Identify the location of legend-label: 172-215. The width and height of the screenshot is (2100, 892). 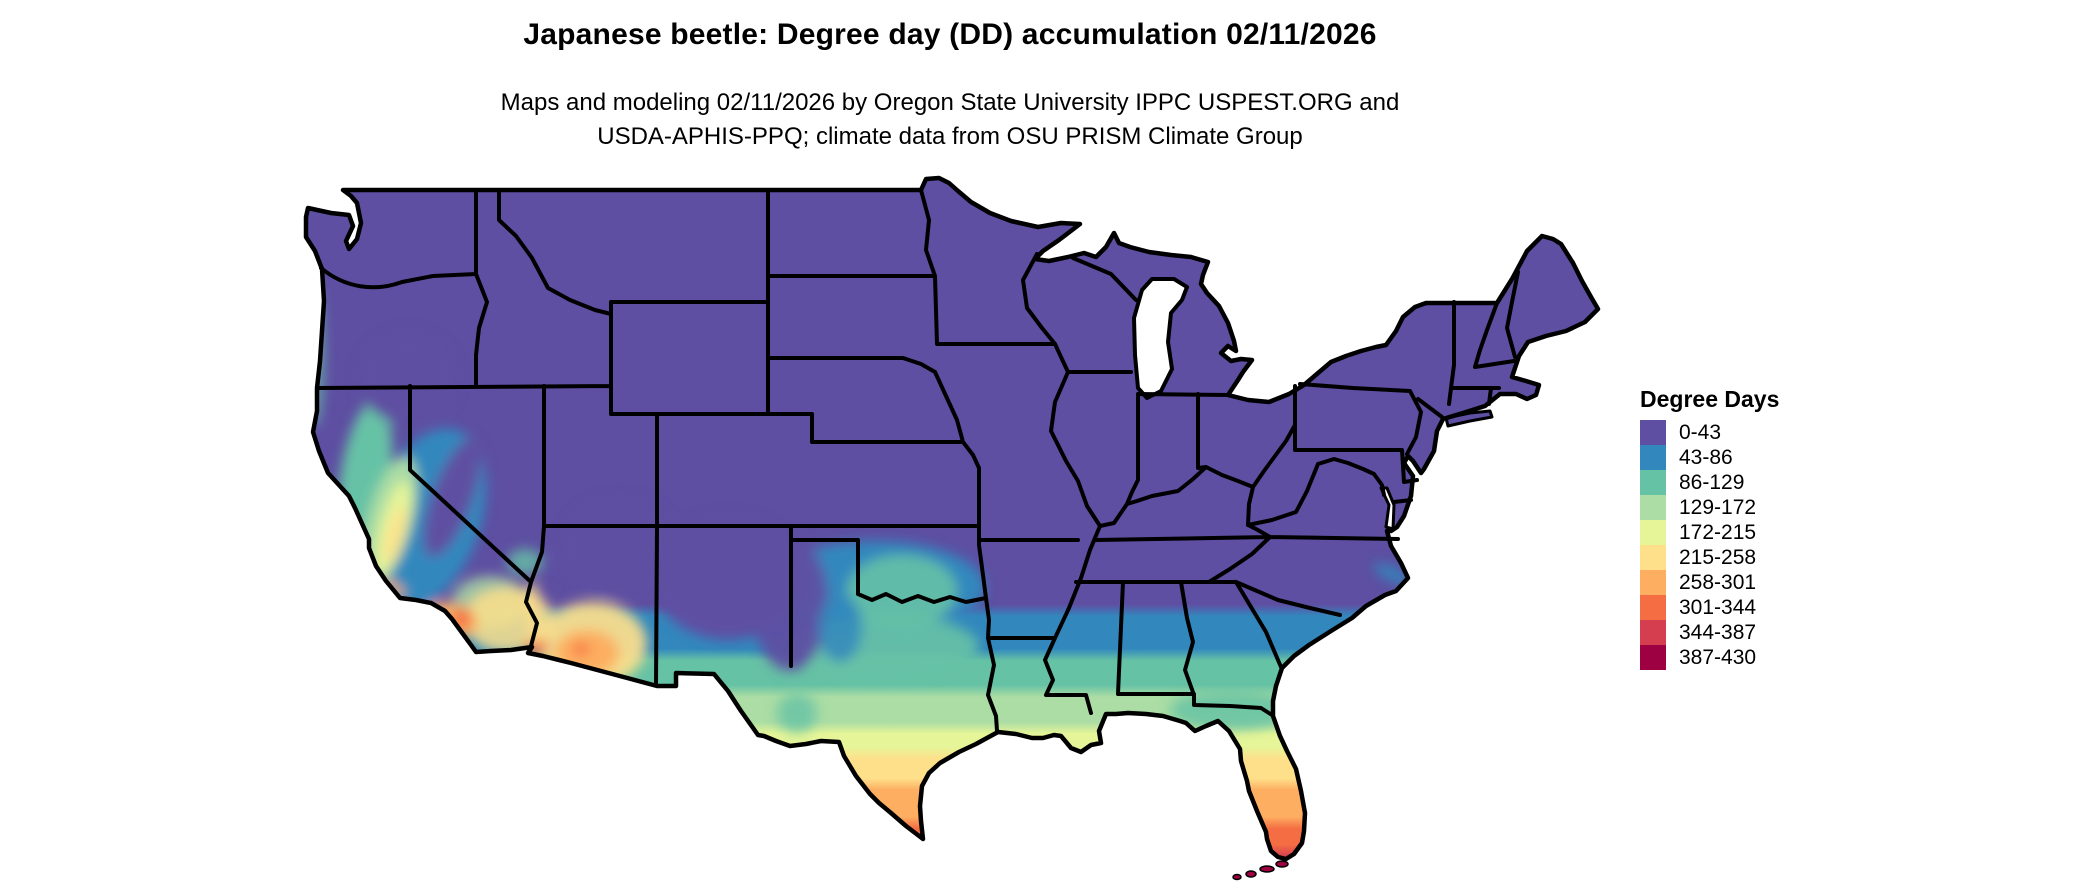
(1718, 532).